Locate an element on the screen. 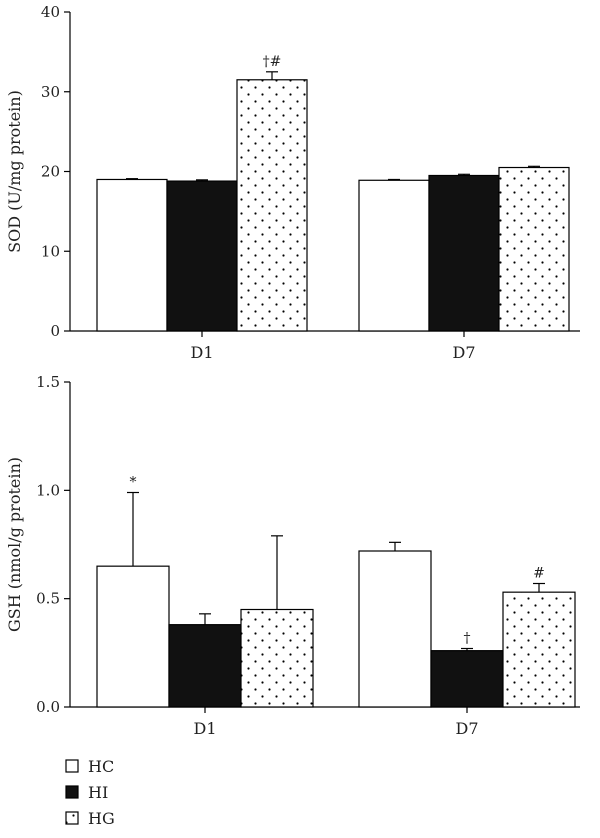  y-tick-label: 20 is located at coordinates (50, 172).